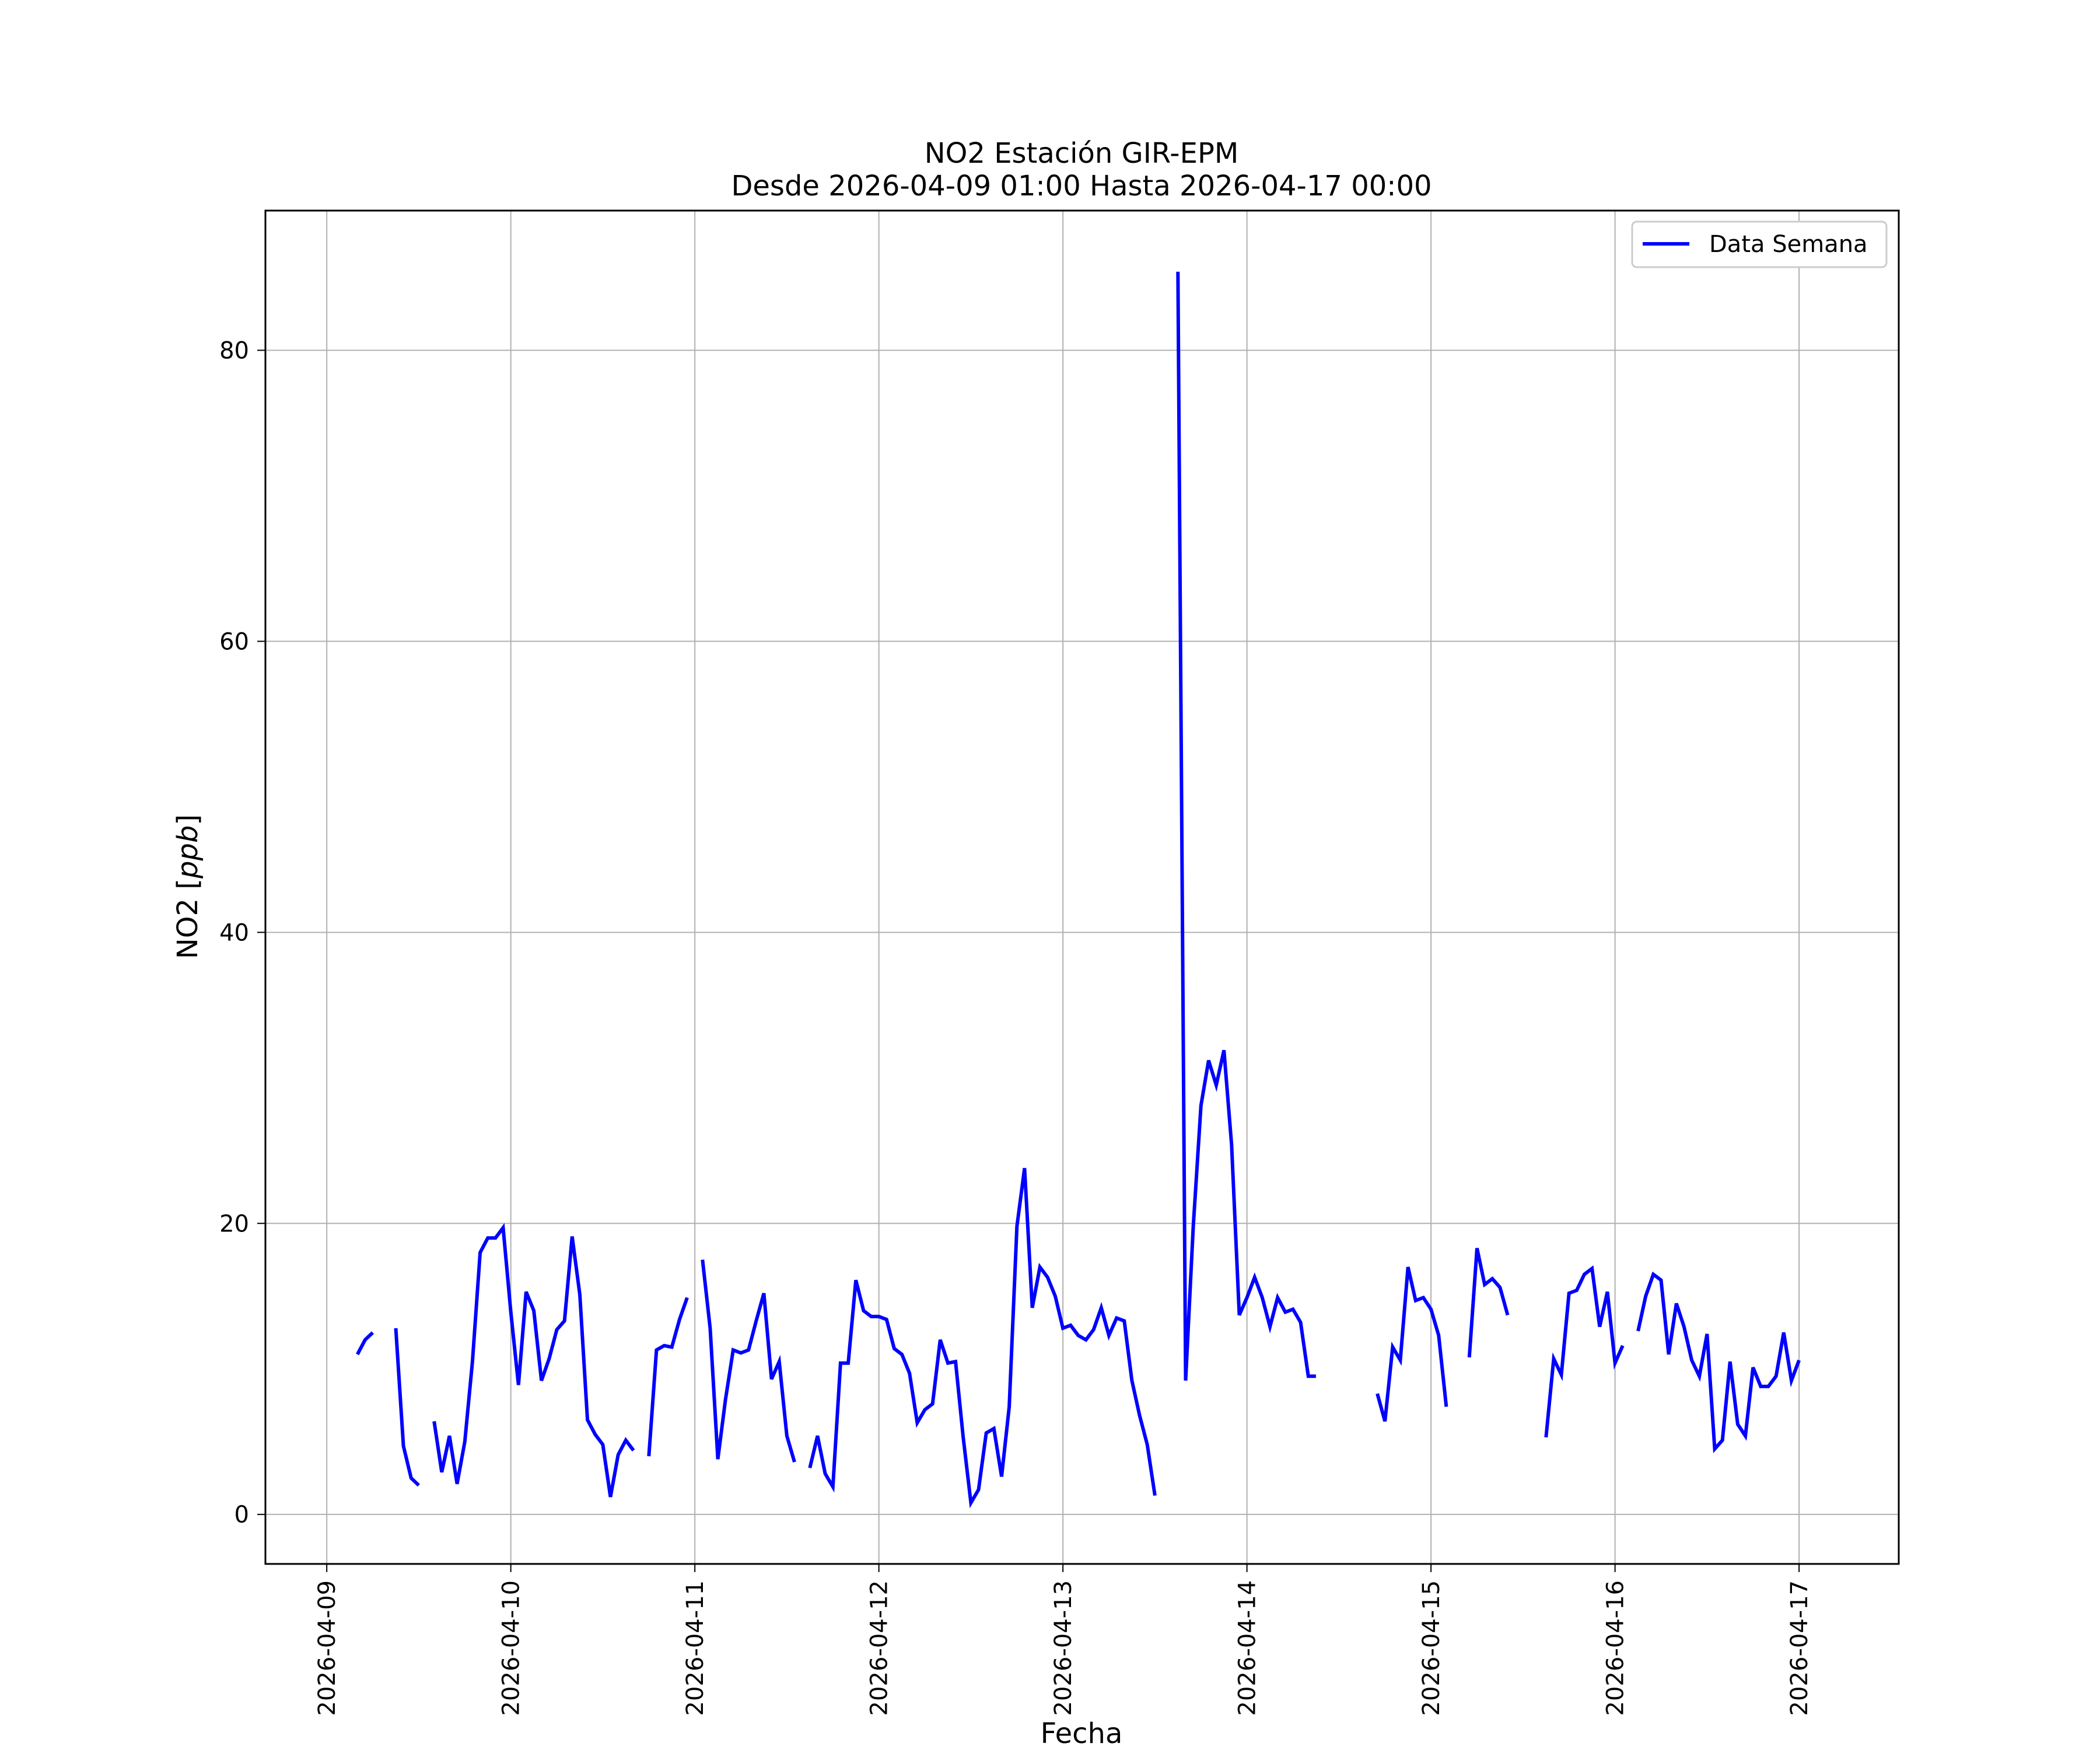  I want to click on legend: Data Semana, so click(1759, 244).